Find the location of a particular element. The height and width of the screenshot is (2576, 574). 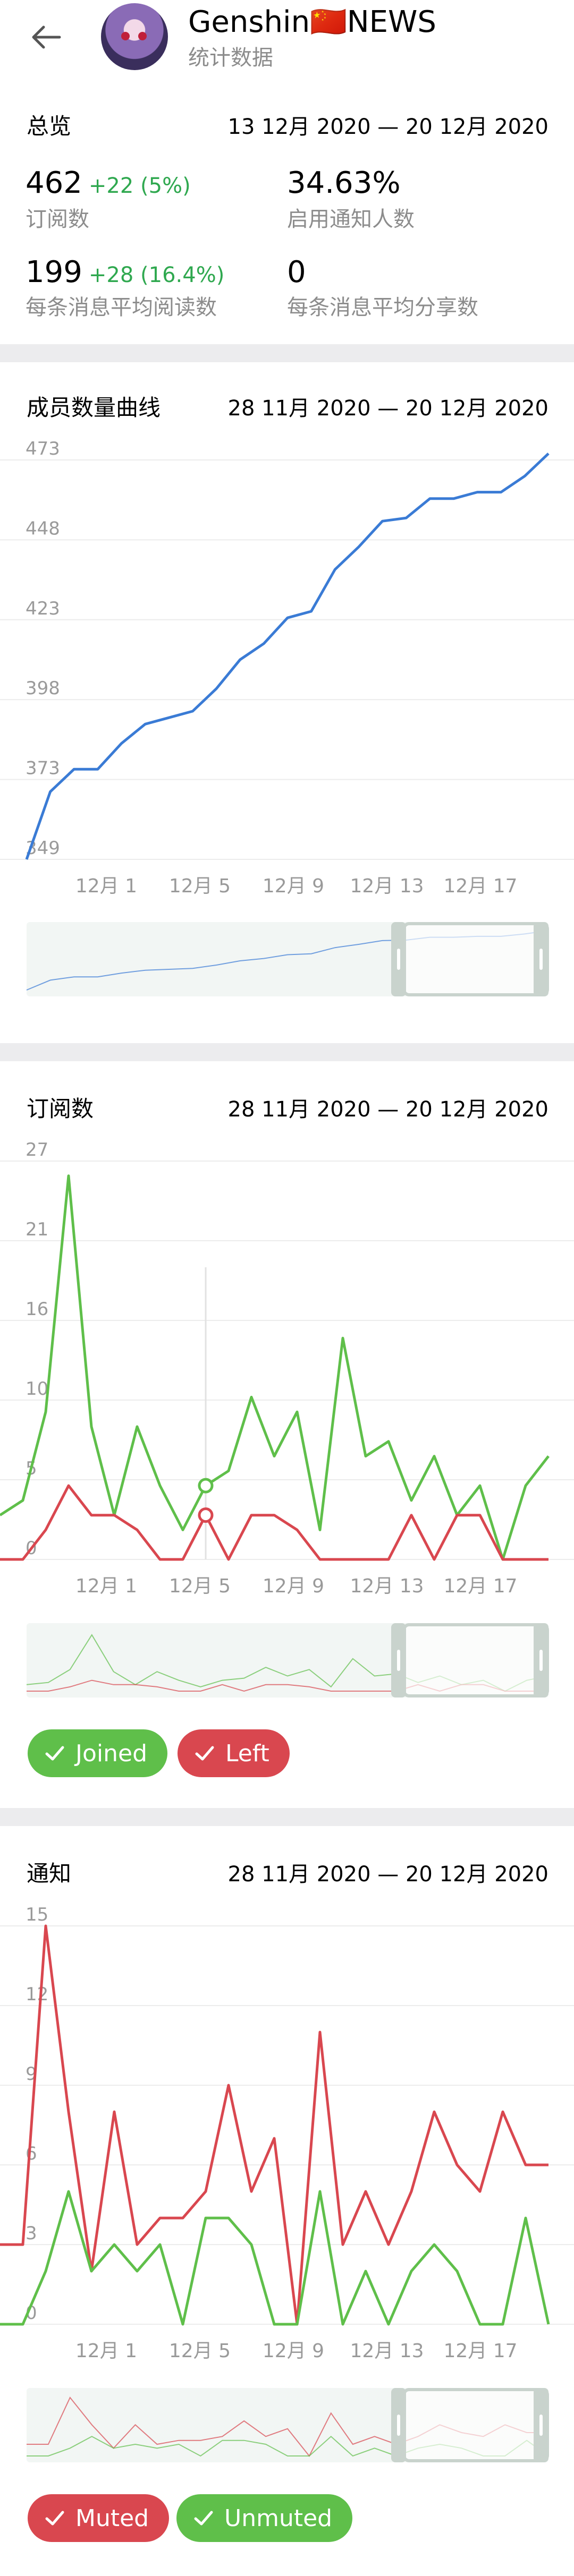

y-tick-label: 16 is located at coordinates (37, 1310).